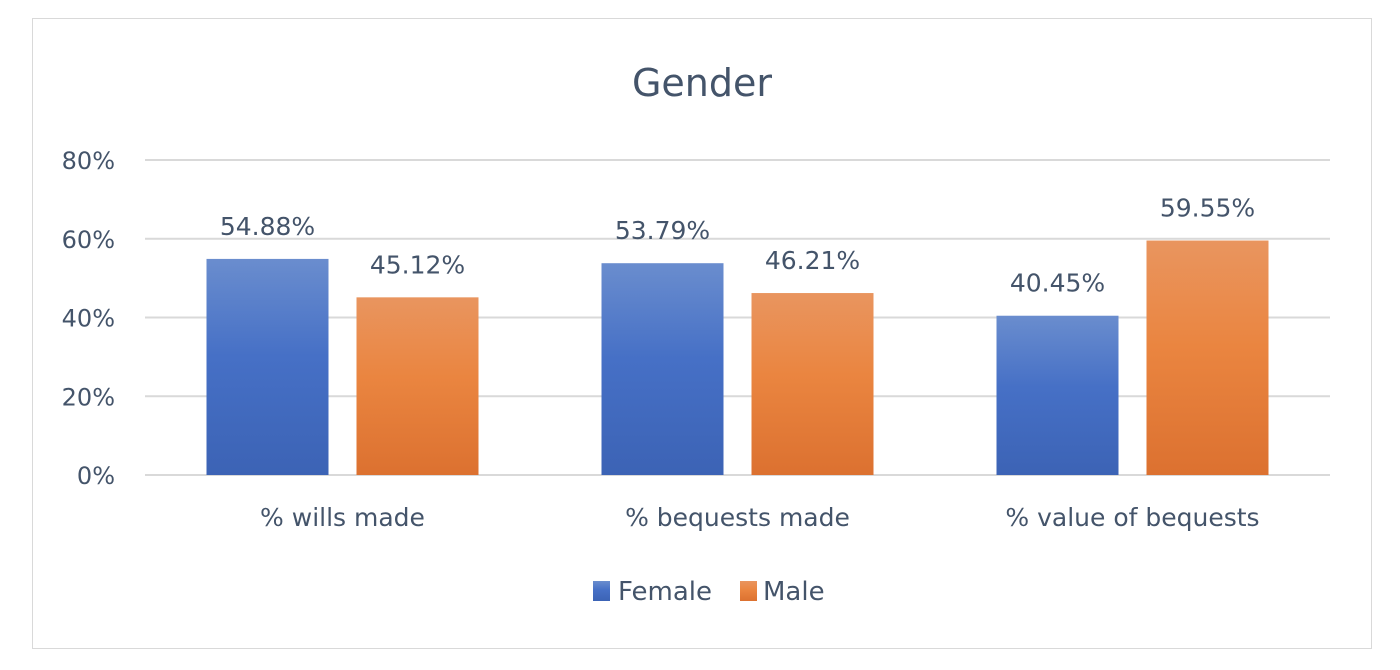 Image resolution: width=1400 pixels, height=670 pixels. Describe the element at coordinates (88, 240) in the screenshot. I see `y-tick-label: 60%` at that location.